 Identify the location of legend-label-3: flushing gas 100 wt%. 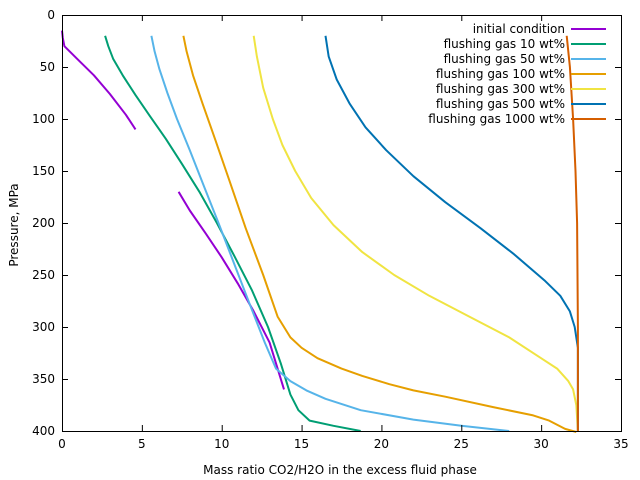
(500, 74).